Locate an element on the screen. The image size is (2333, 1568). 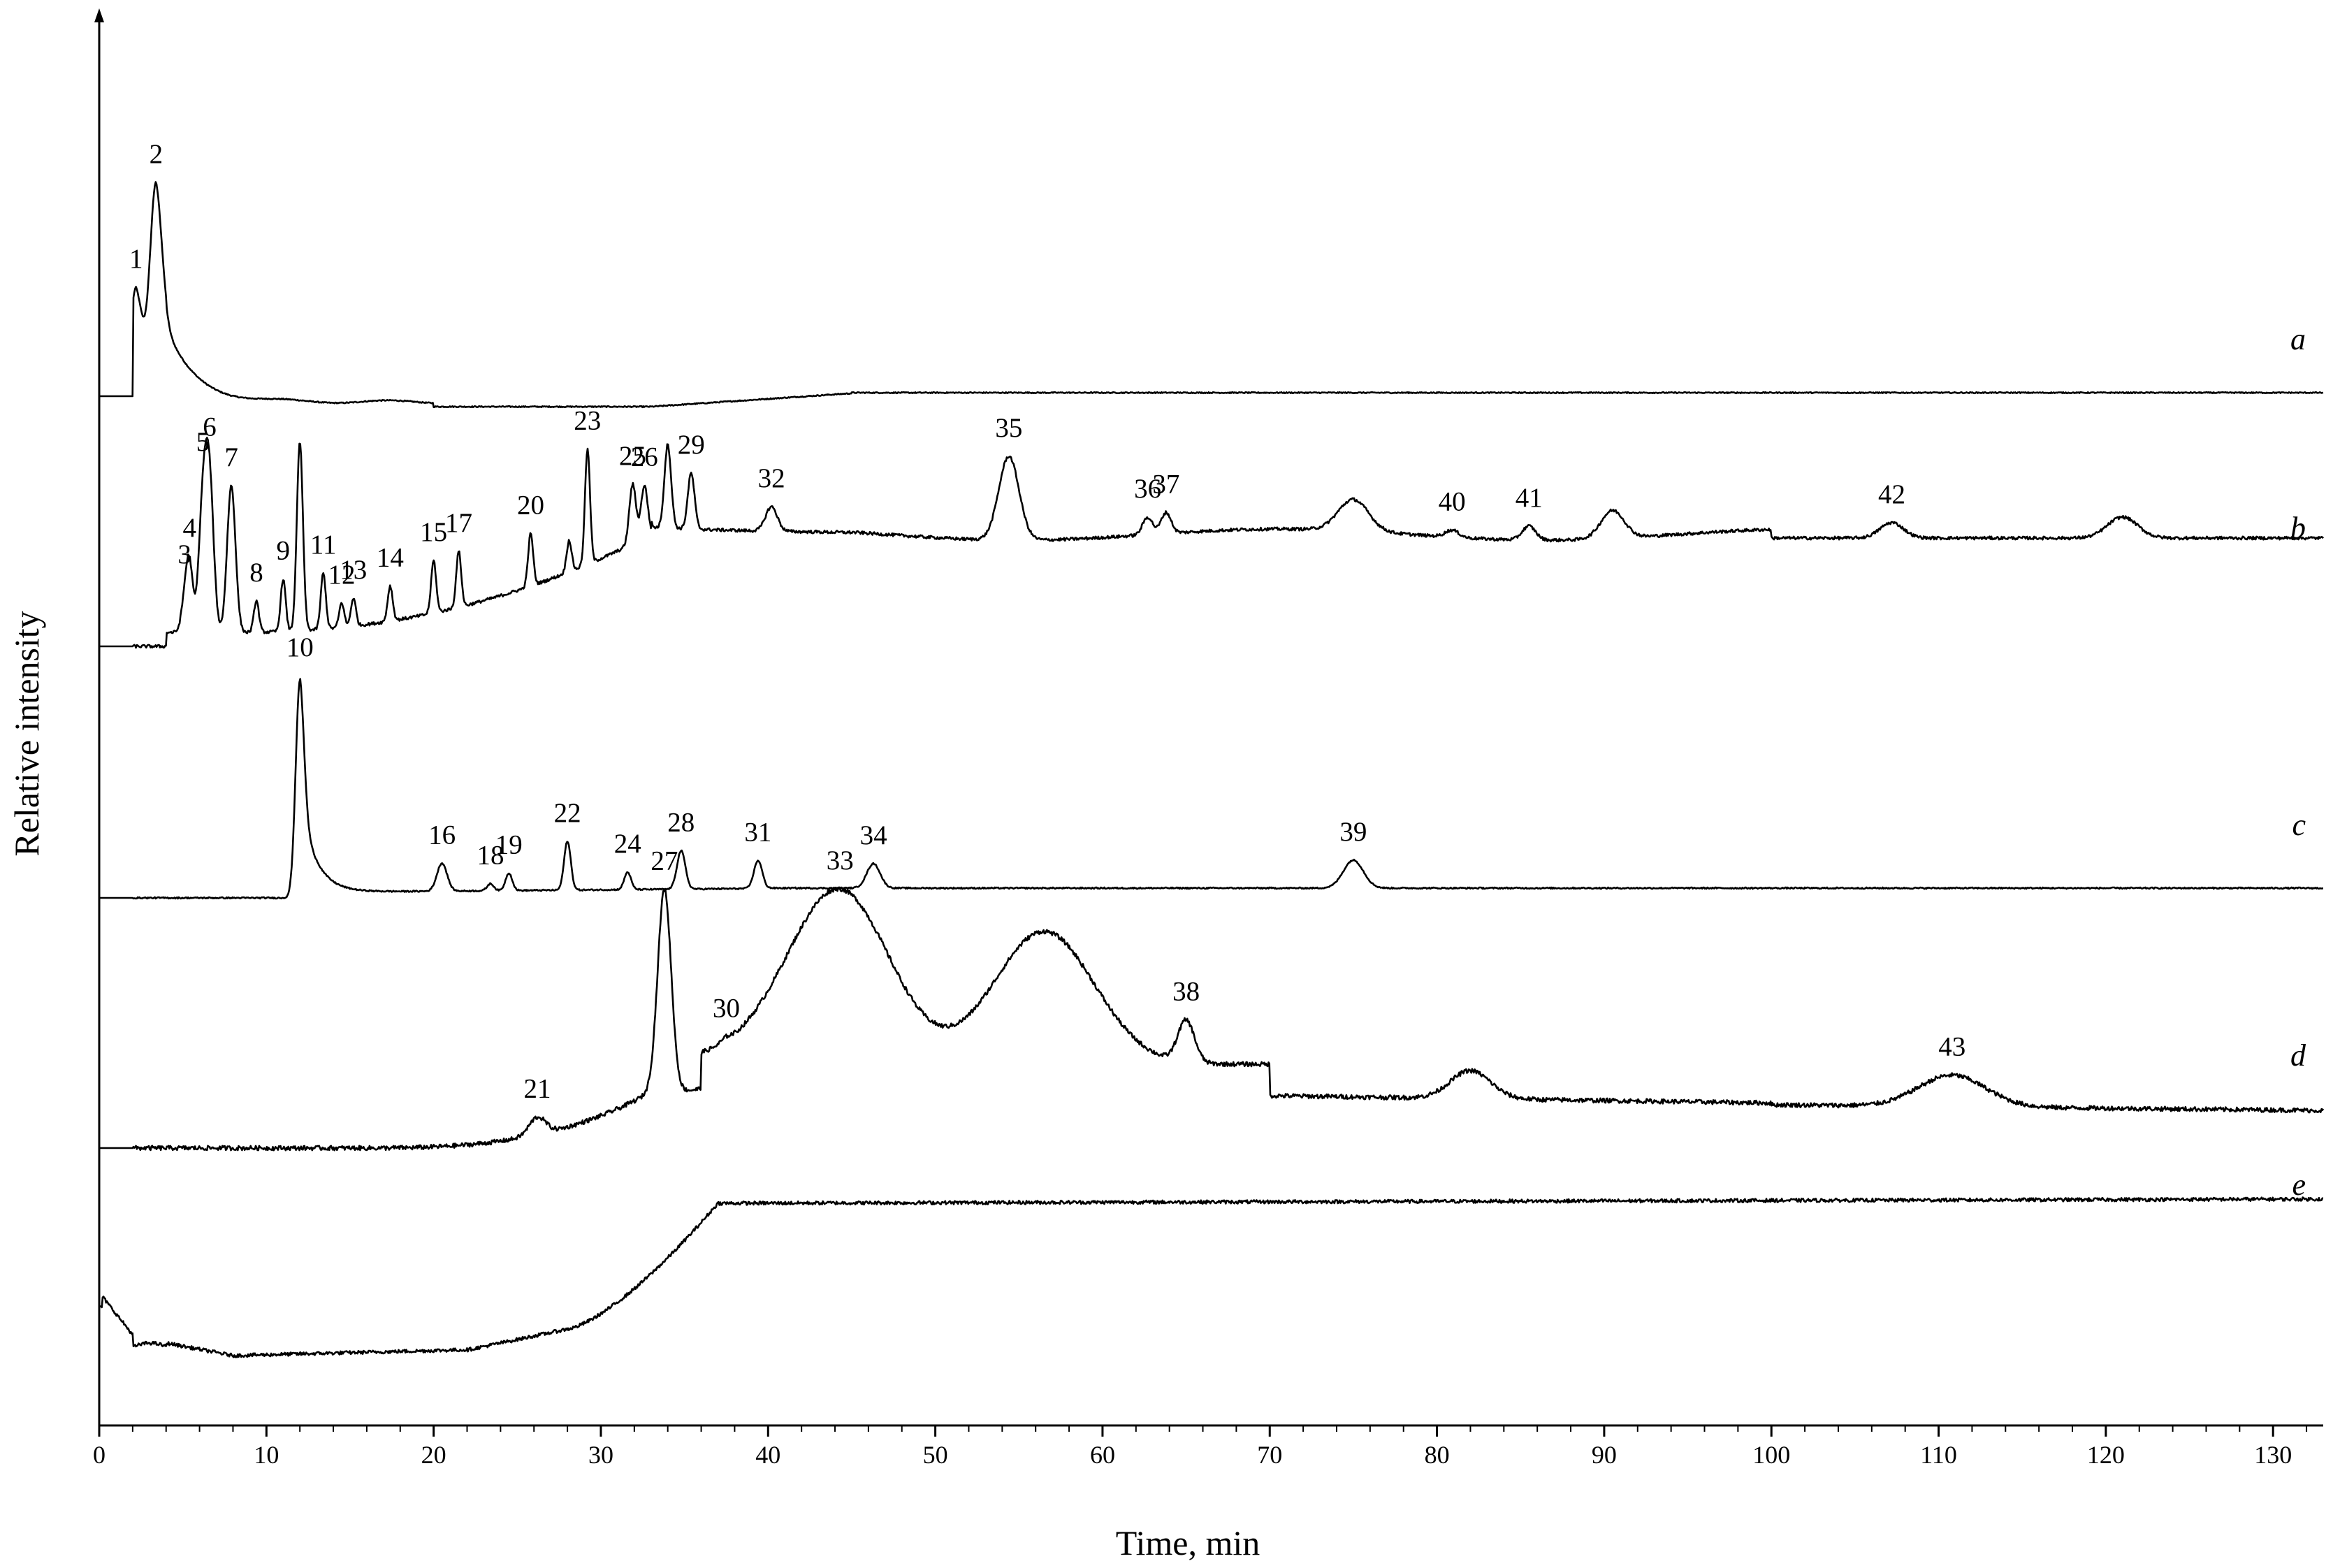
peak-label-18: 18 is located at coordinates (490, 856).